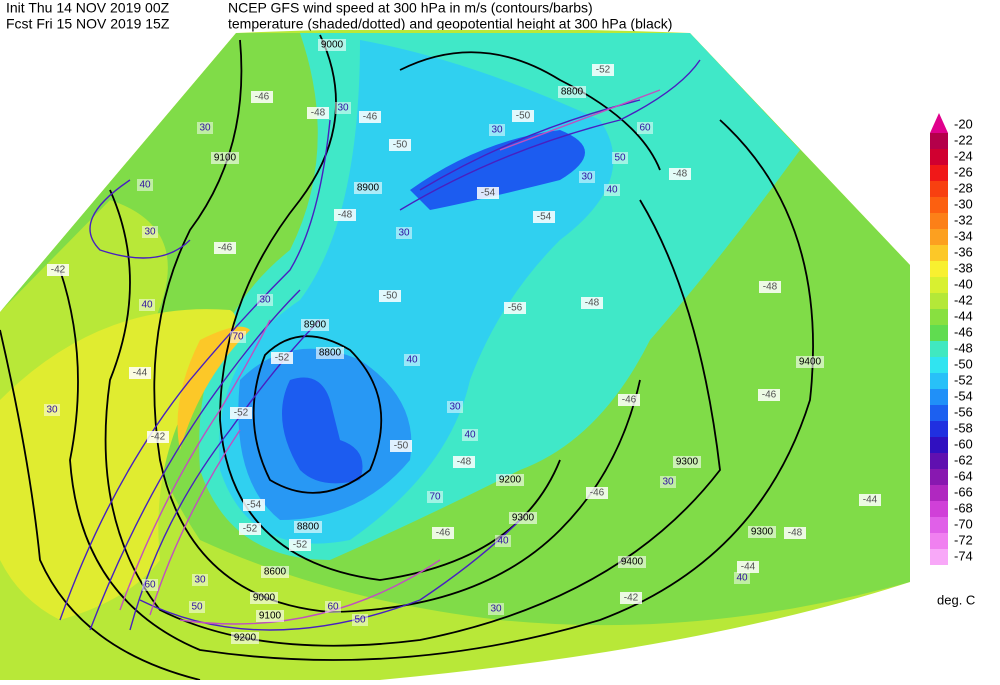 This screenshot has height=685, width=1000. I want to click on temperature-label: -42, so click(158, 437).